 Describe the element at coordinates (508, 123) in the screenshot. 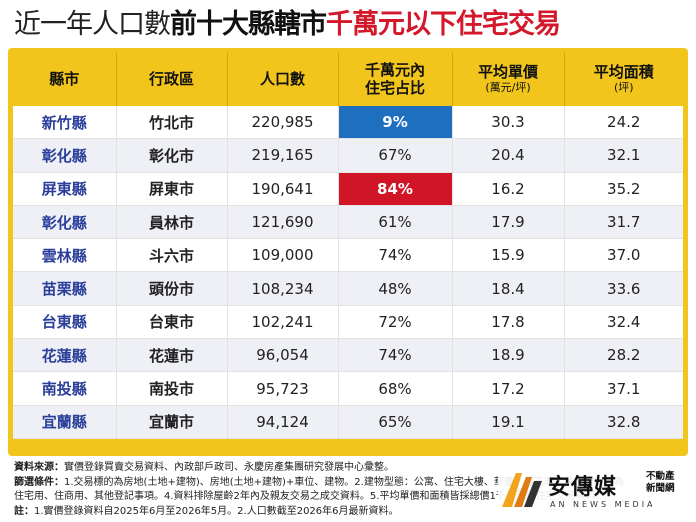

I see `cell-price: 30.3` at that location.